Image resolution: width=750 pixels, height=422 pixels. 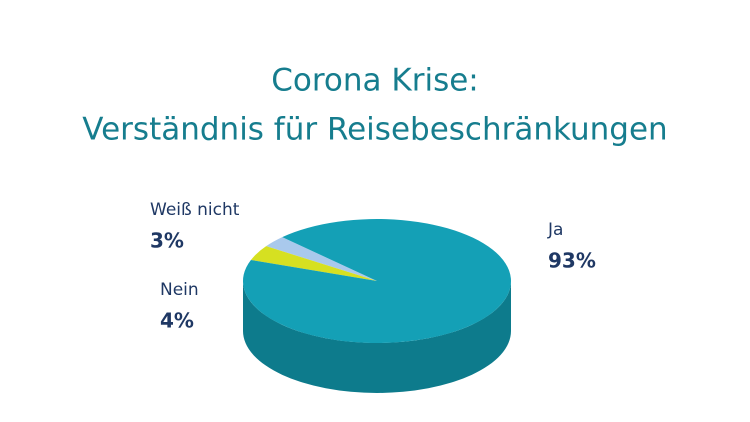 What do you see at coordinates (167, 241) in the screenshot?
I see `value-label: 3%` at bounding box center [167, 241].